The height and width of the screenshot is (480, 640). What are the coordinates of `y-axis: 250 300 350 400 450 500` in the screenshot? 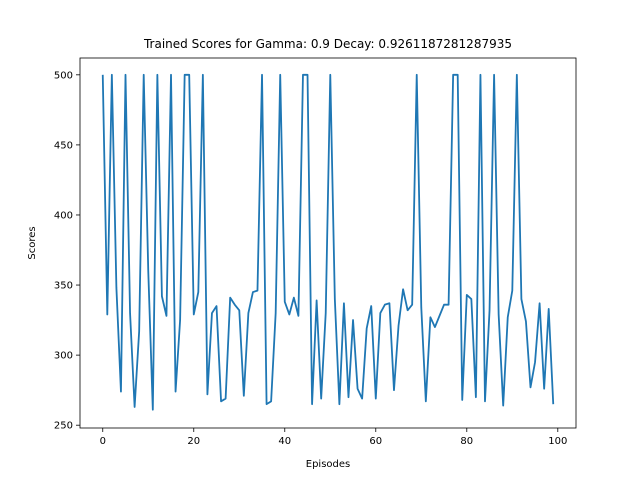 It's located at (67, 251).